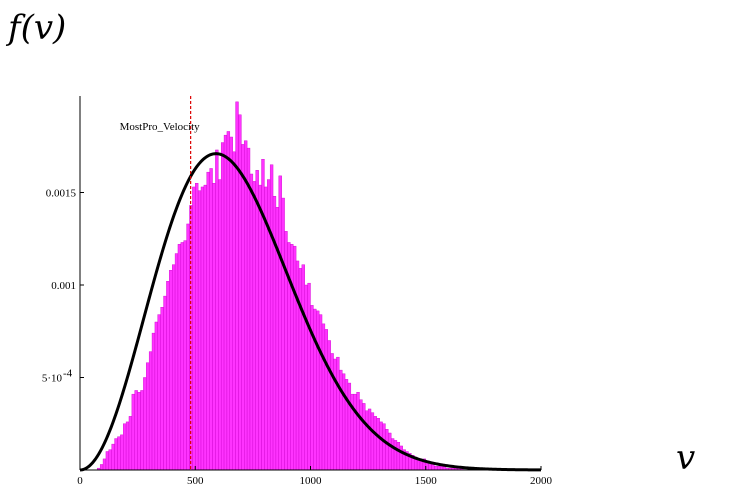  What do you see at coordinates (37, 28) in the screenshot?
I see `y-axis-label: f(v)` at bounding box center [37, 28].